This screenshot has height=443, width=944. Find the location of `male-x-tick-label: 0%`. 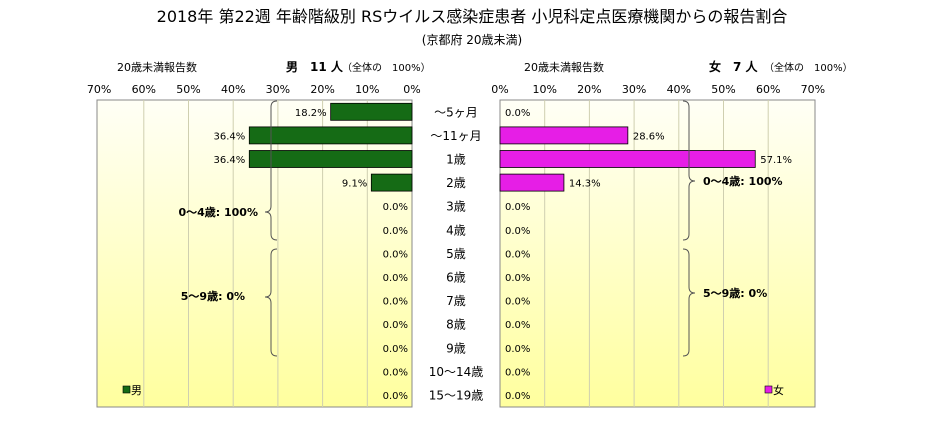

male-x-tick-label: 0% is located at coordinates (411, 89).